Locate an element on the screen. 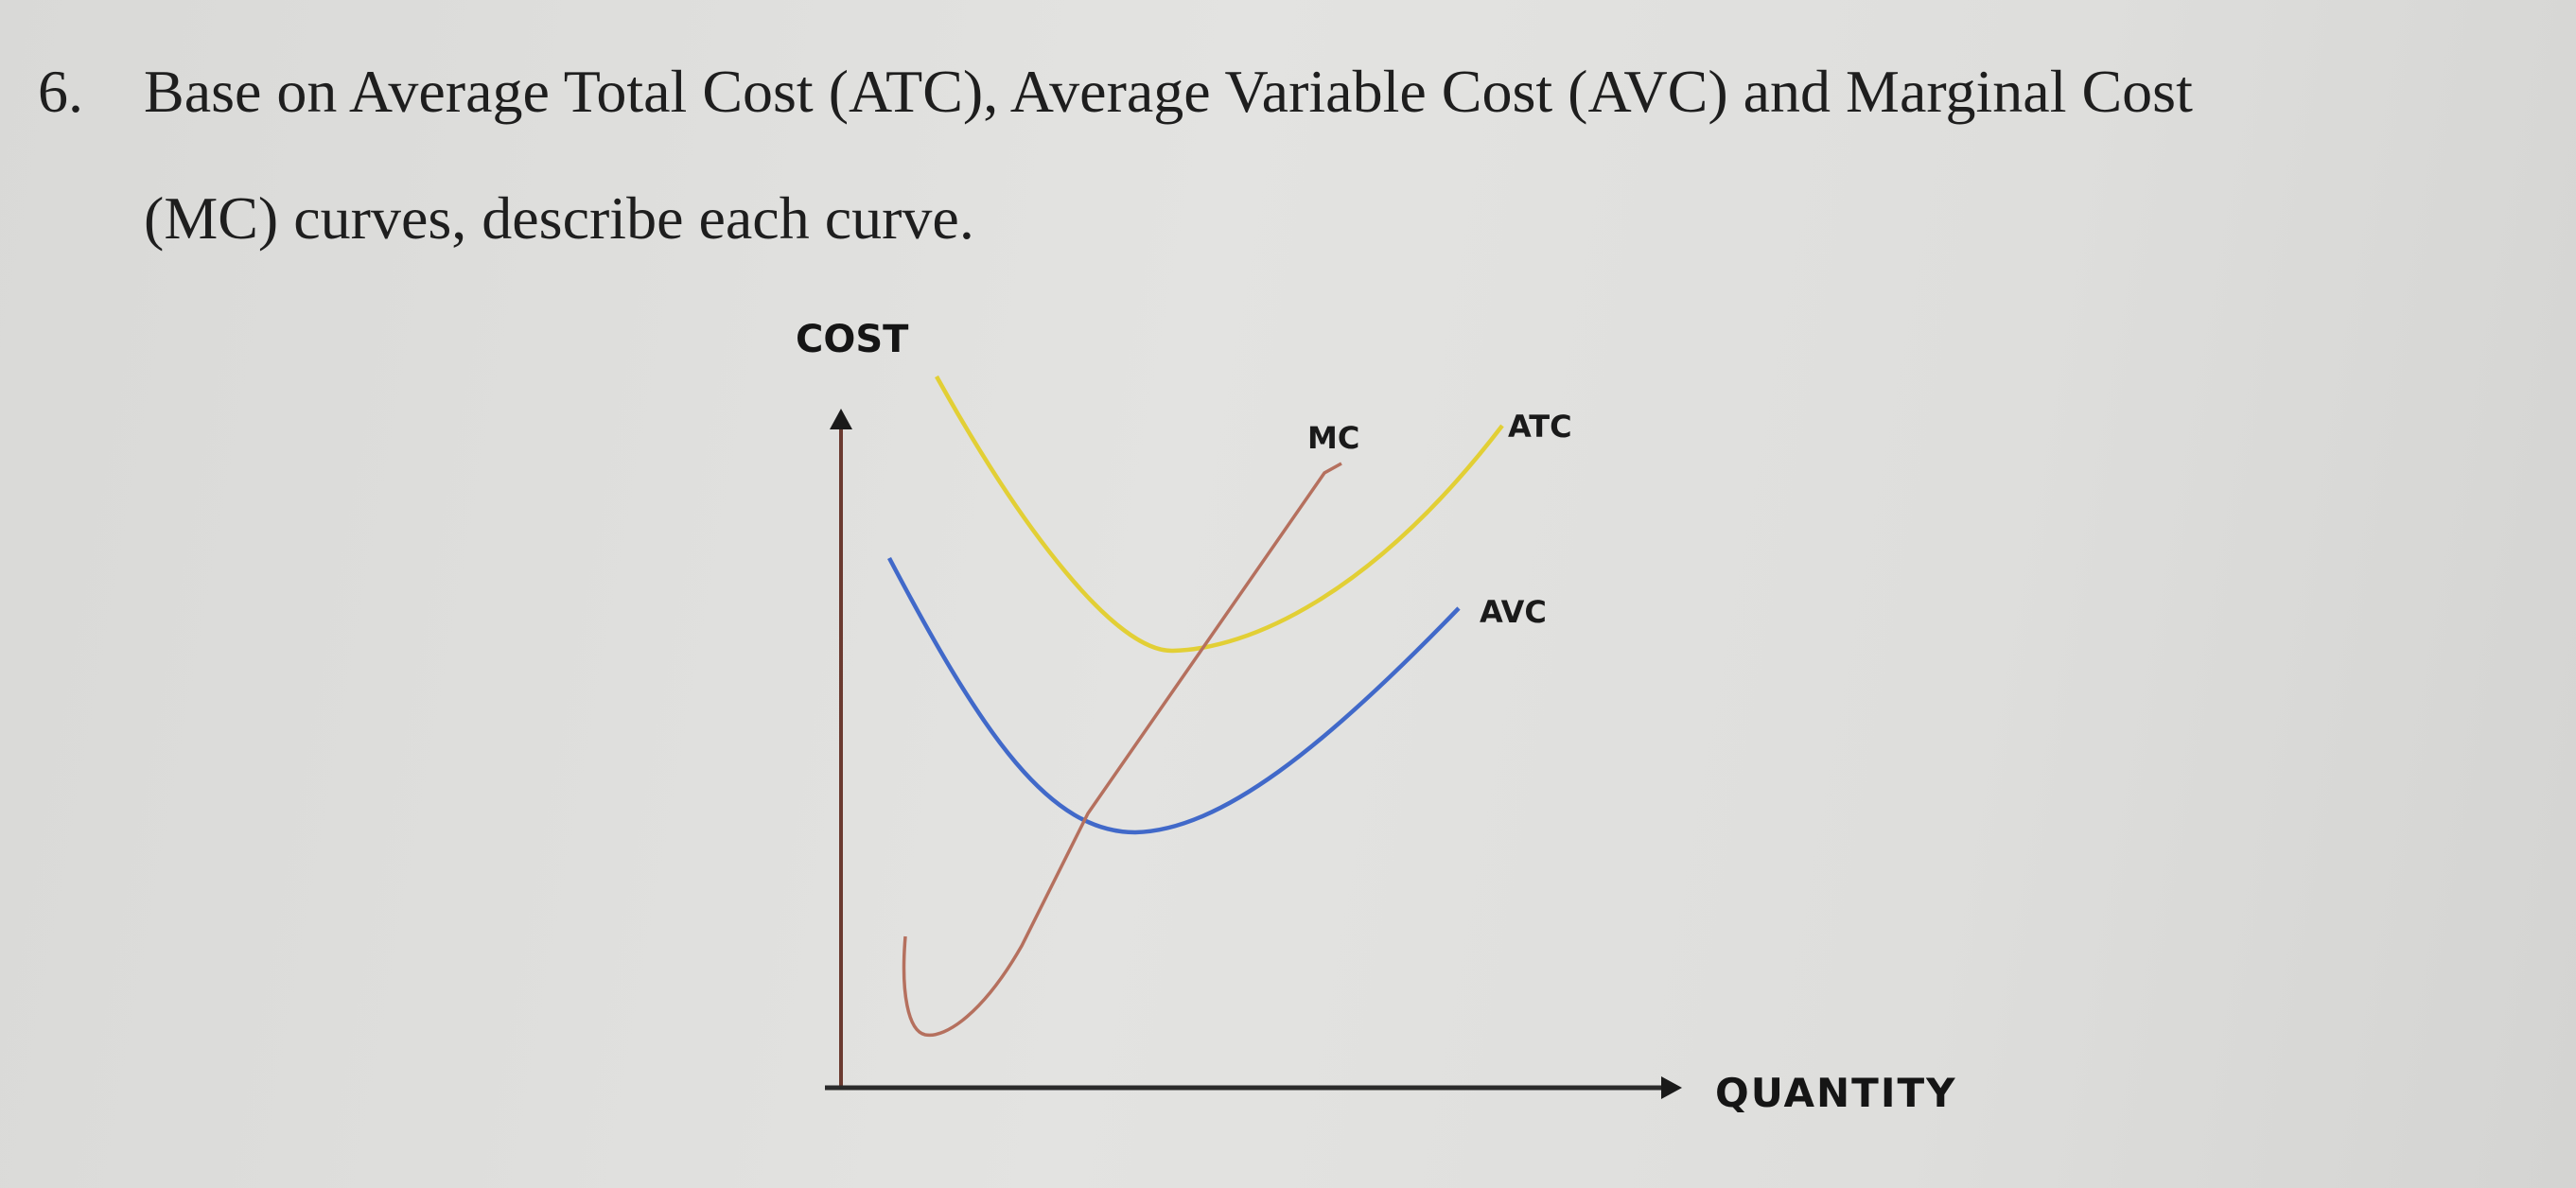 The height and width of the screenshot is (1188, 2576). mc-curve is located at coordinates (1122, 750).